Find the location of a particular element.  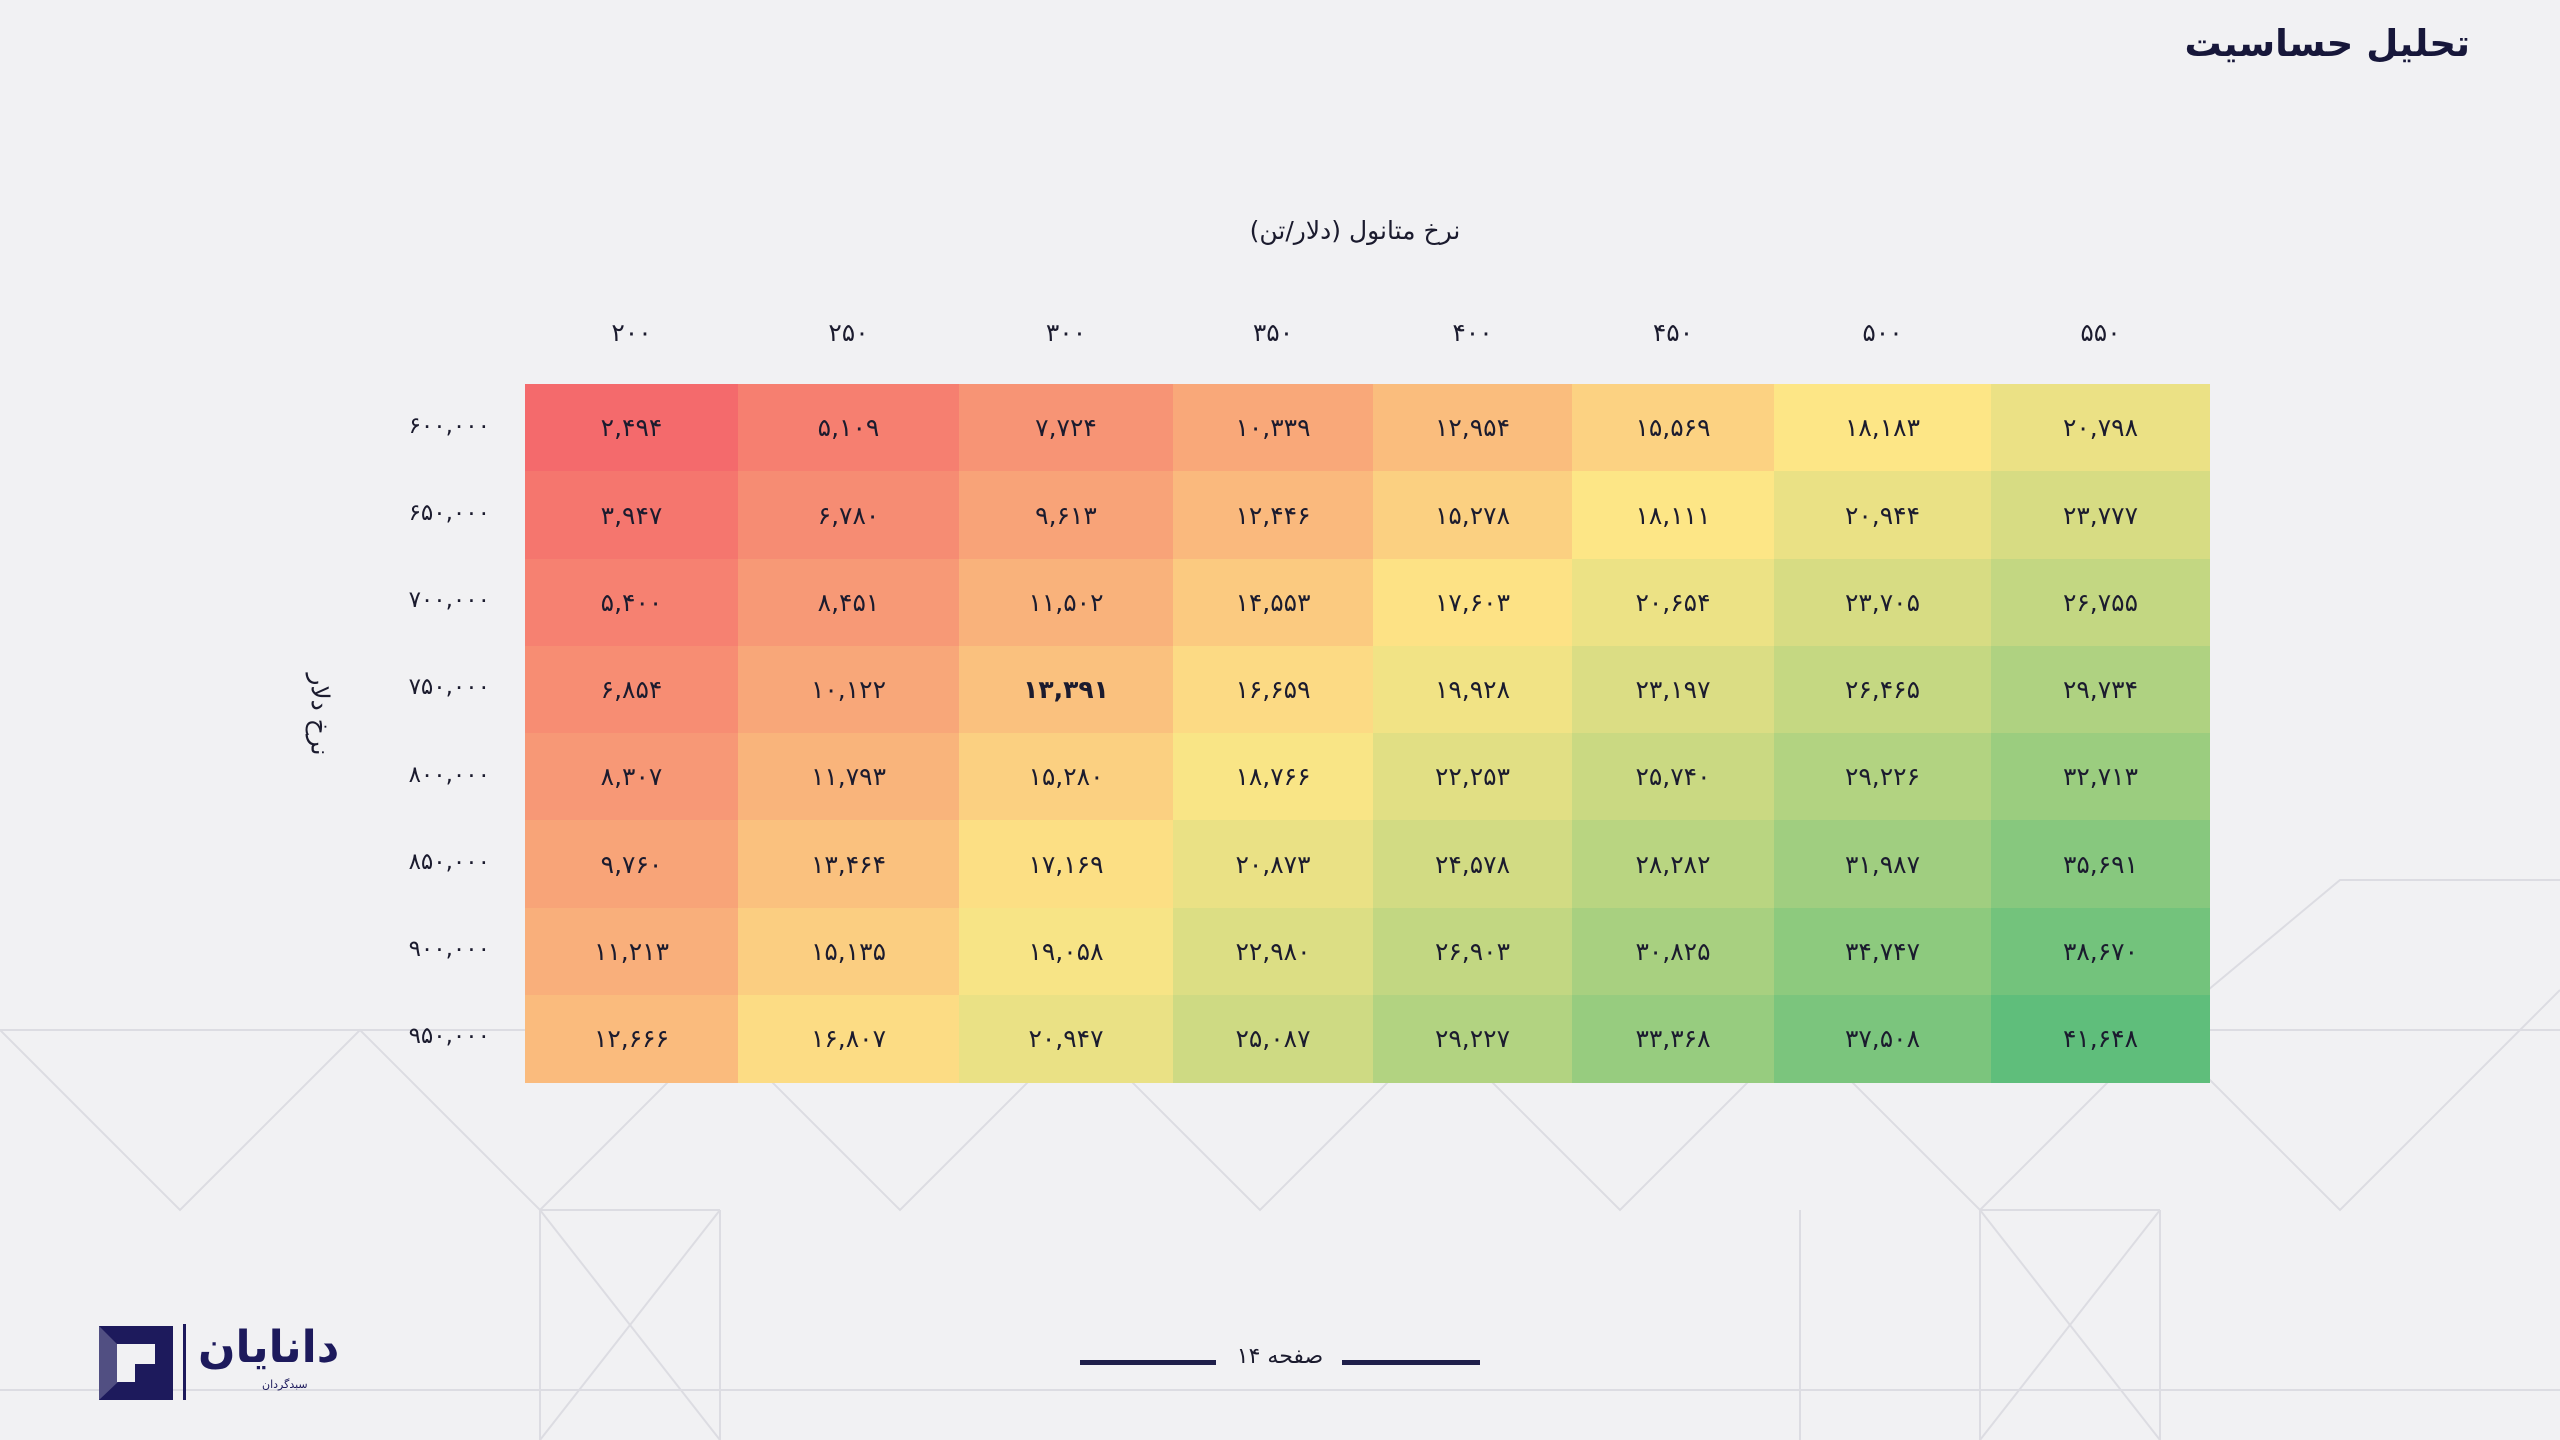

column-header: ۲۰۰ is located at coordinates (631, 332).